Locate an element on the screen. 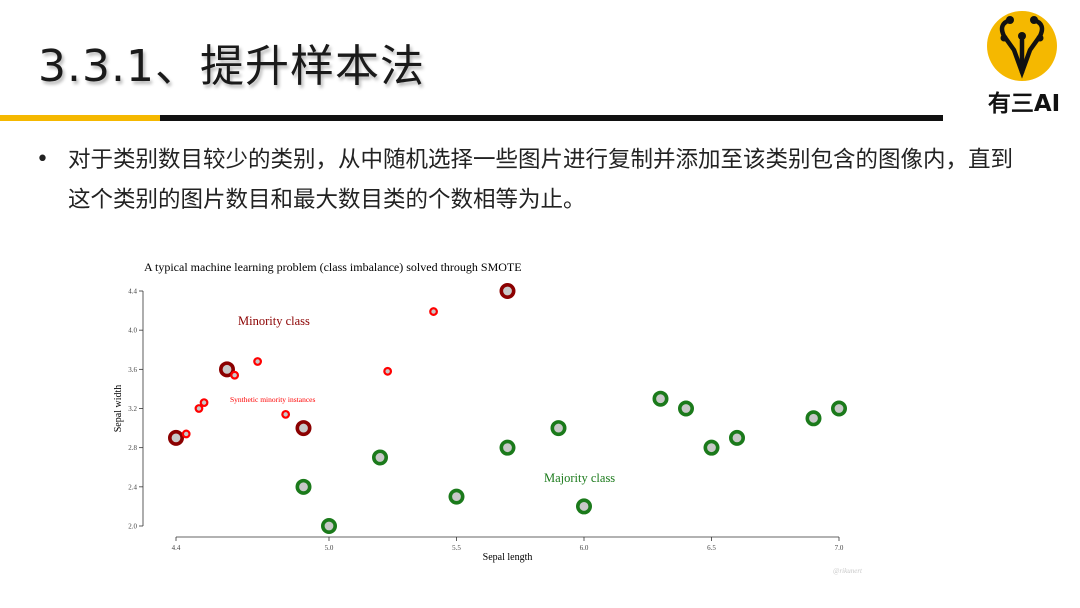 The height and width of the screenshot is (608, 1080). x-ticks: 4.4 5.0 5.5 6.0 6.5 7.0 is located at coordinates (508, 544).